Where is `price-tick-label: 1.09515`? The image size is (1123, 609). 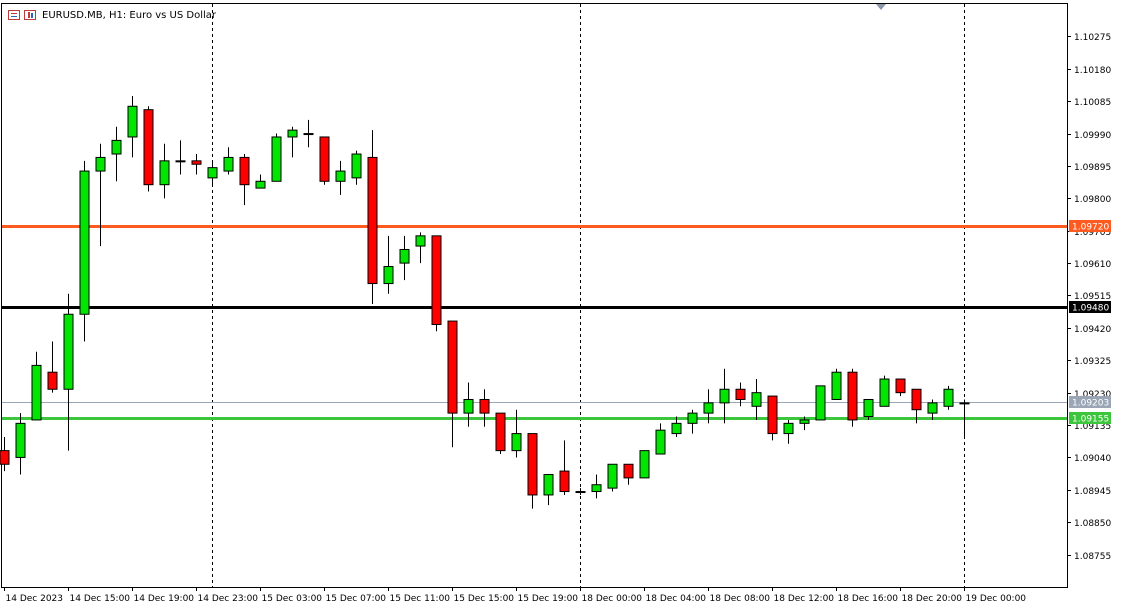
price-tick-label: 1.09515 is located at coordinates (1092, 297).